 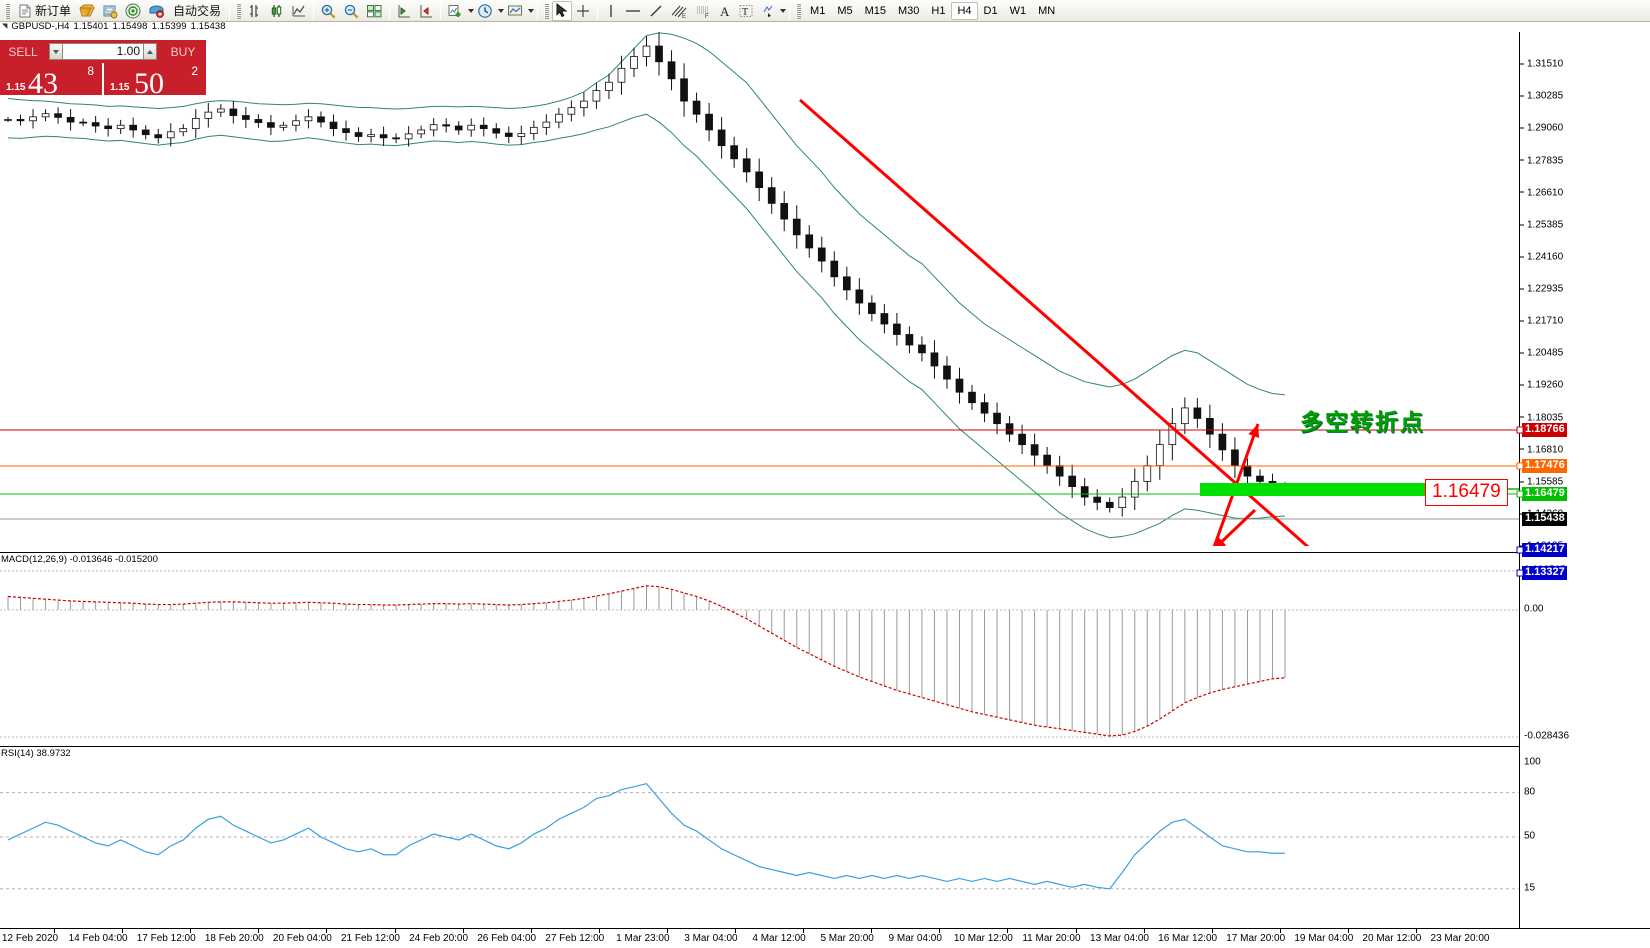 I want to click on time-axis-label: 11 Mar 20:00, so click(x=1051, y=938).